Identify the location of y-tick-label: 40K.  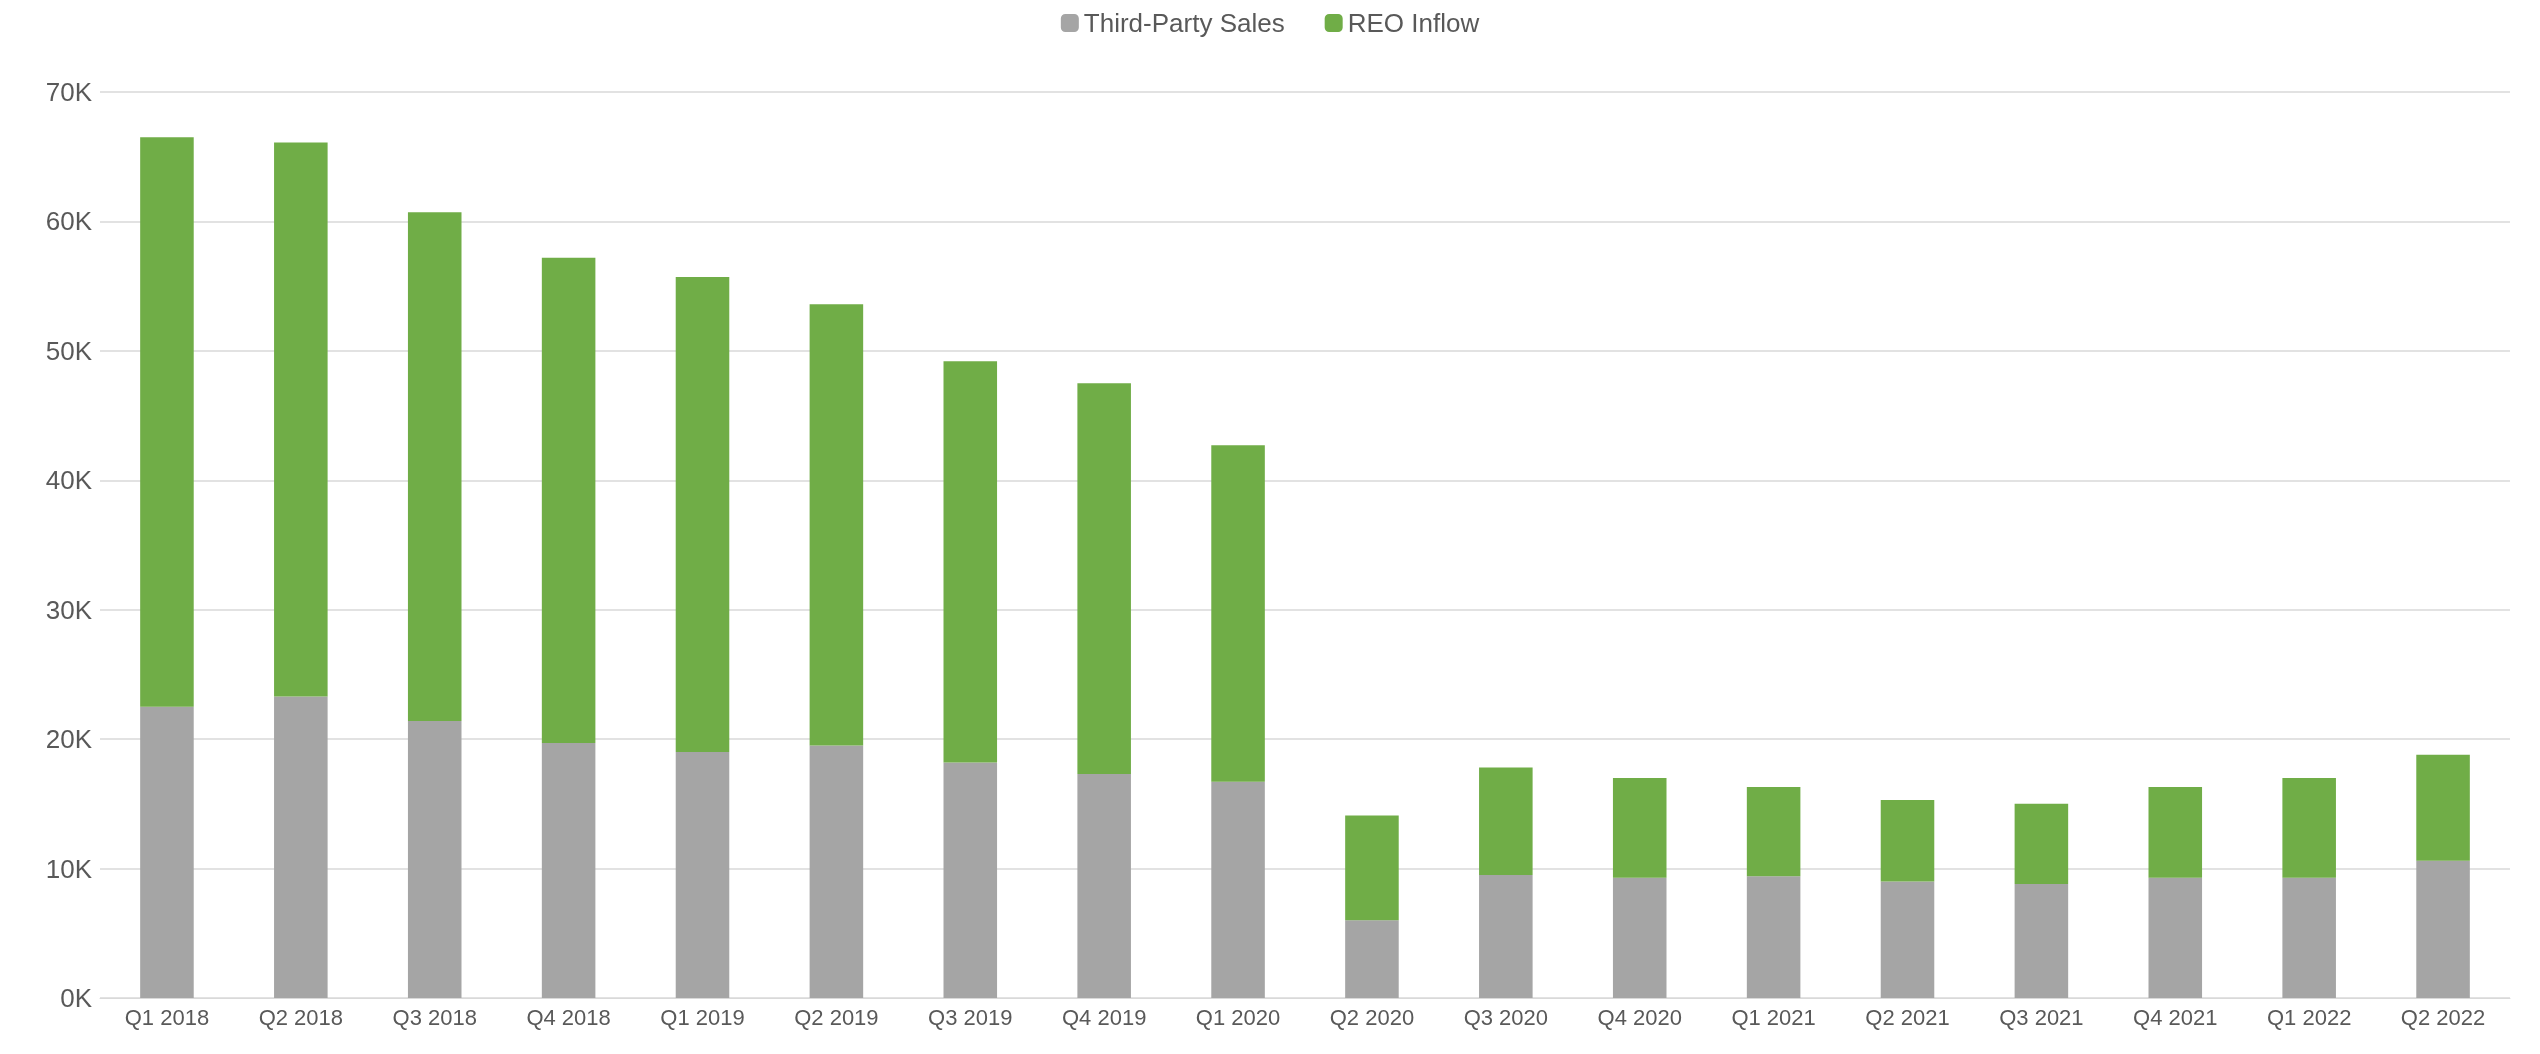
(69, 480).